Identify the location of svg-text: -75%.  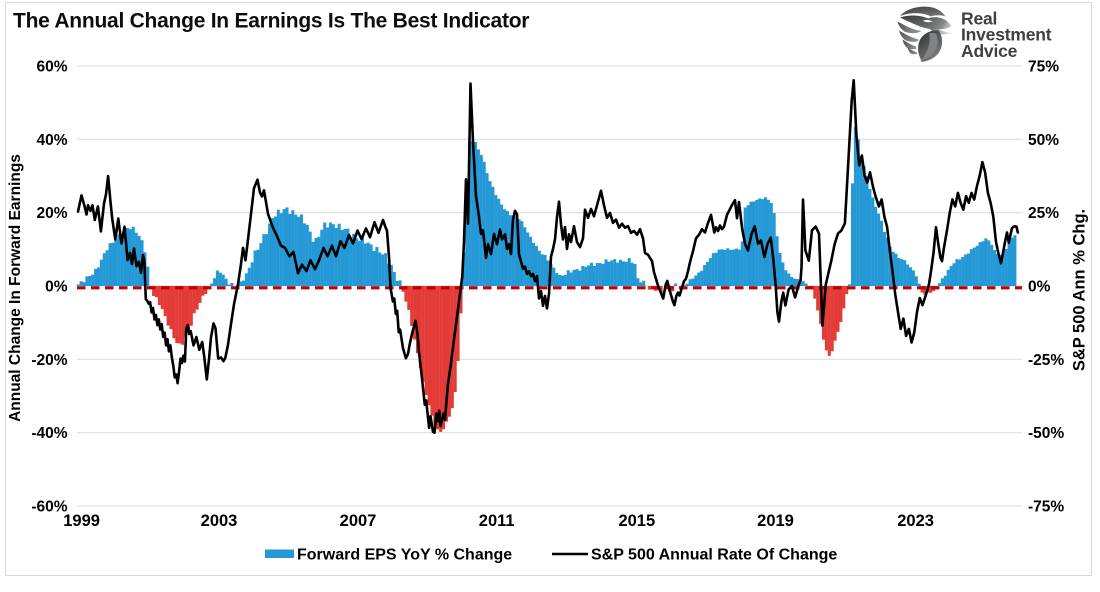
(1046, 507).